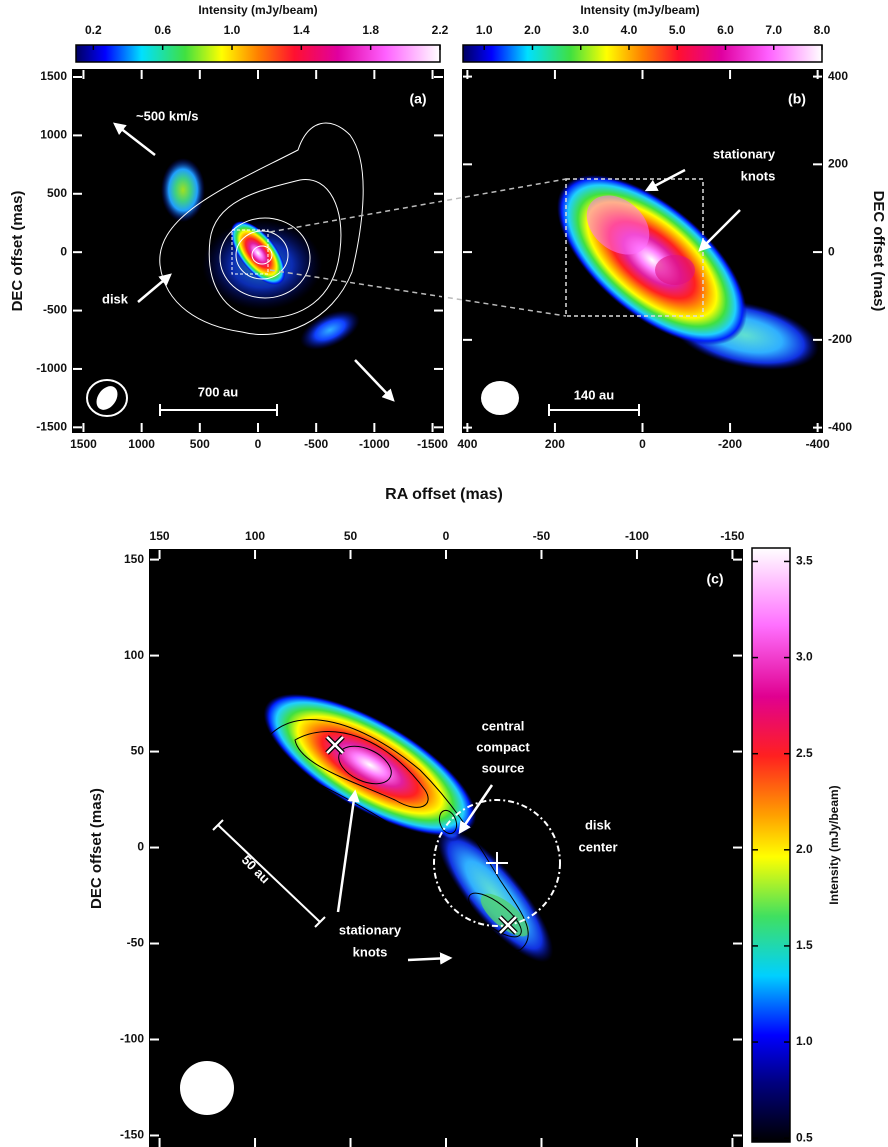 The height and width of the screenshot is (1147, 888). Describe the element at coordinates (797, 99) in the screenshot. I see `panel-label: (b)` at that location.